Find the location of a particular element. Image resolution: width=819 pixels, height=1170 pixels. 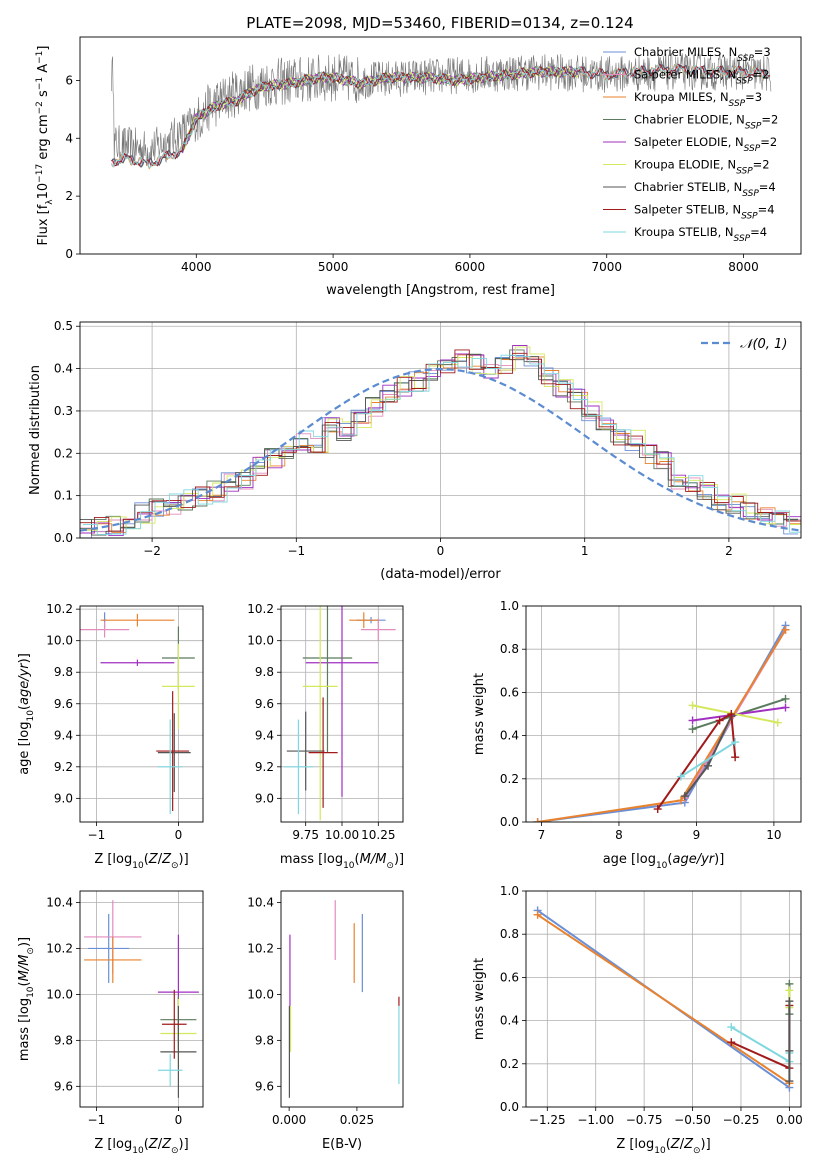

legend-entry: Salpeter MILES, NSSP=2 is located at coordinates (702, 77).